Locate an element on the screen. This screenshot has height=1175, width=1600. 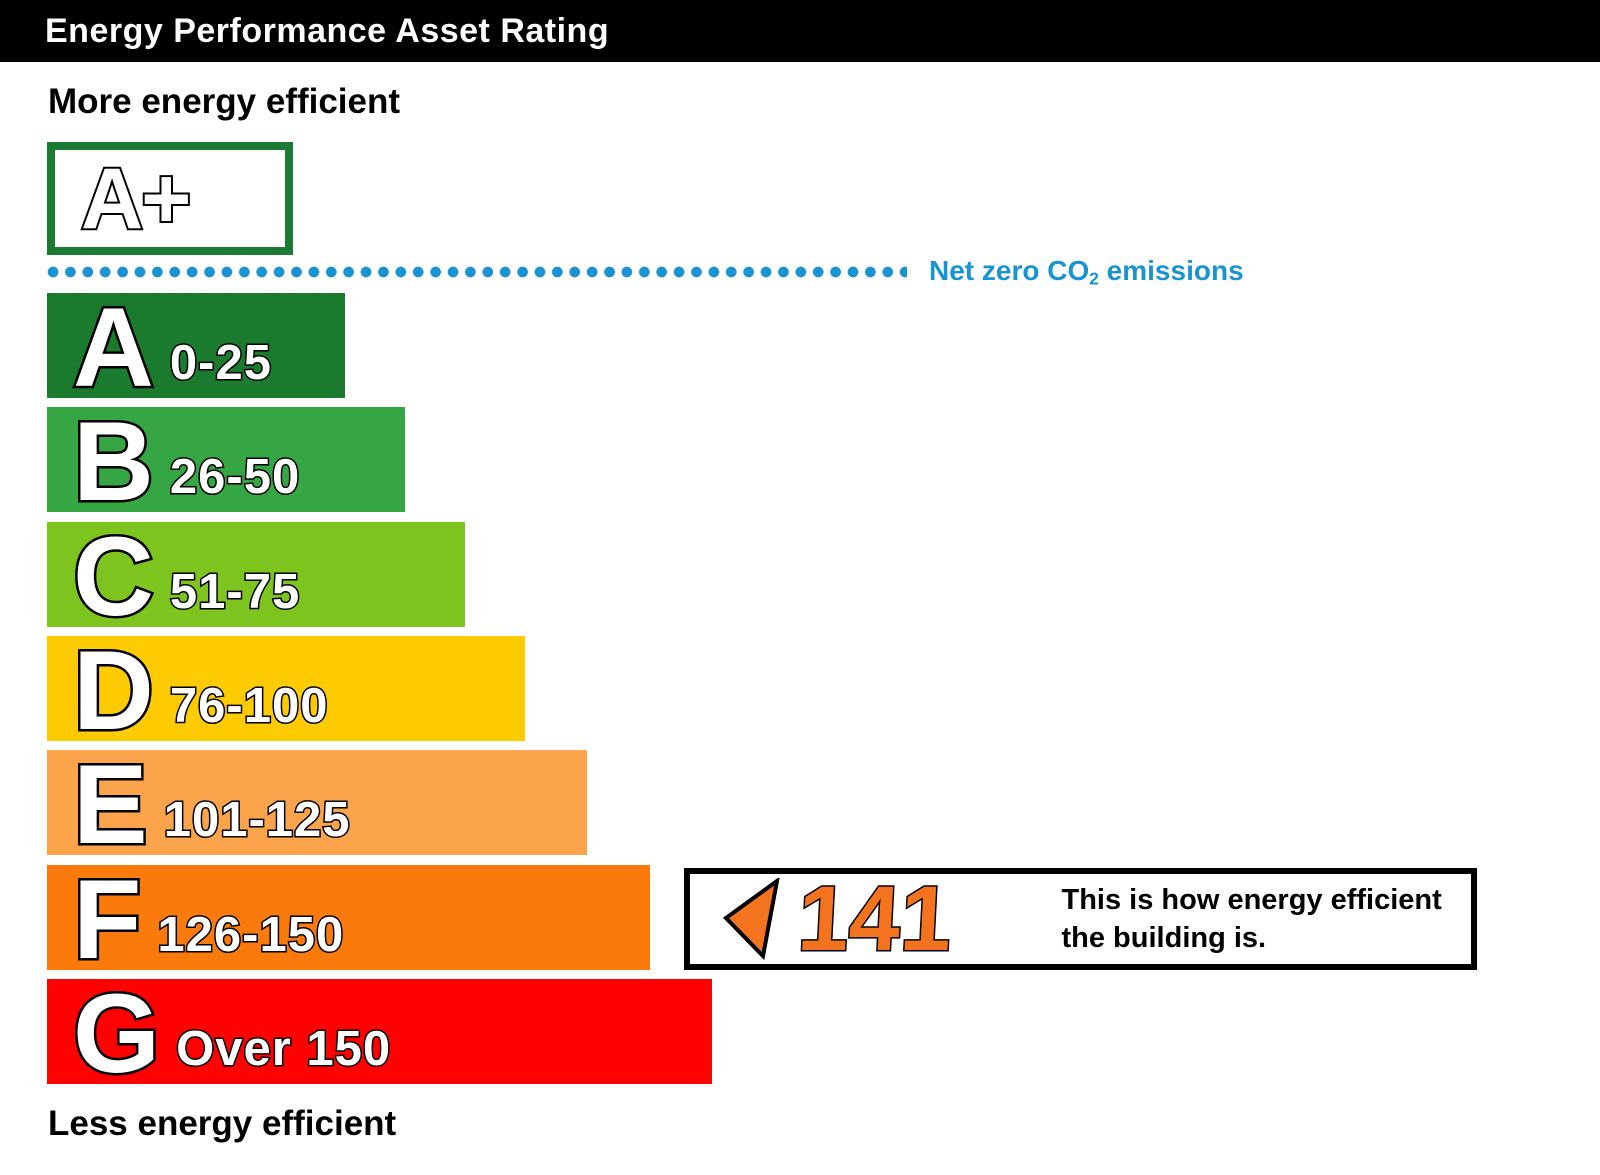
rating-band-e: E 101-125 is located at coordinates (317, 804).